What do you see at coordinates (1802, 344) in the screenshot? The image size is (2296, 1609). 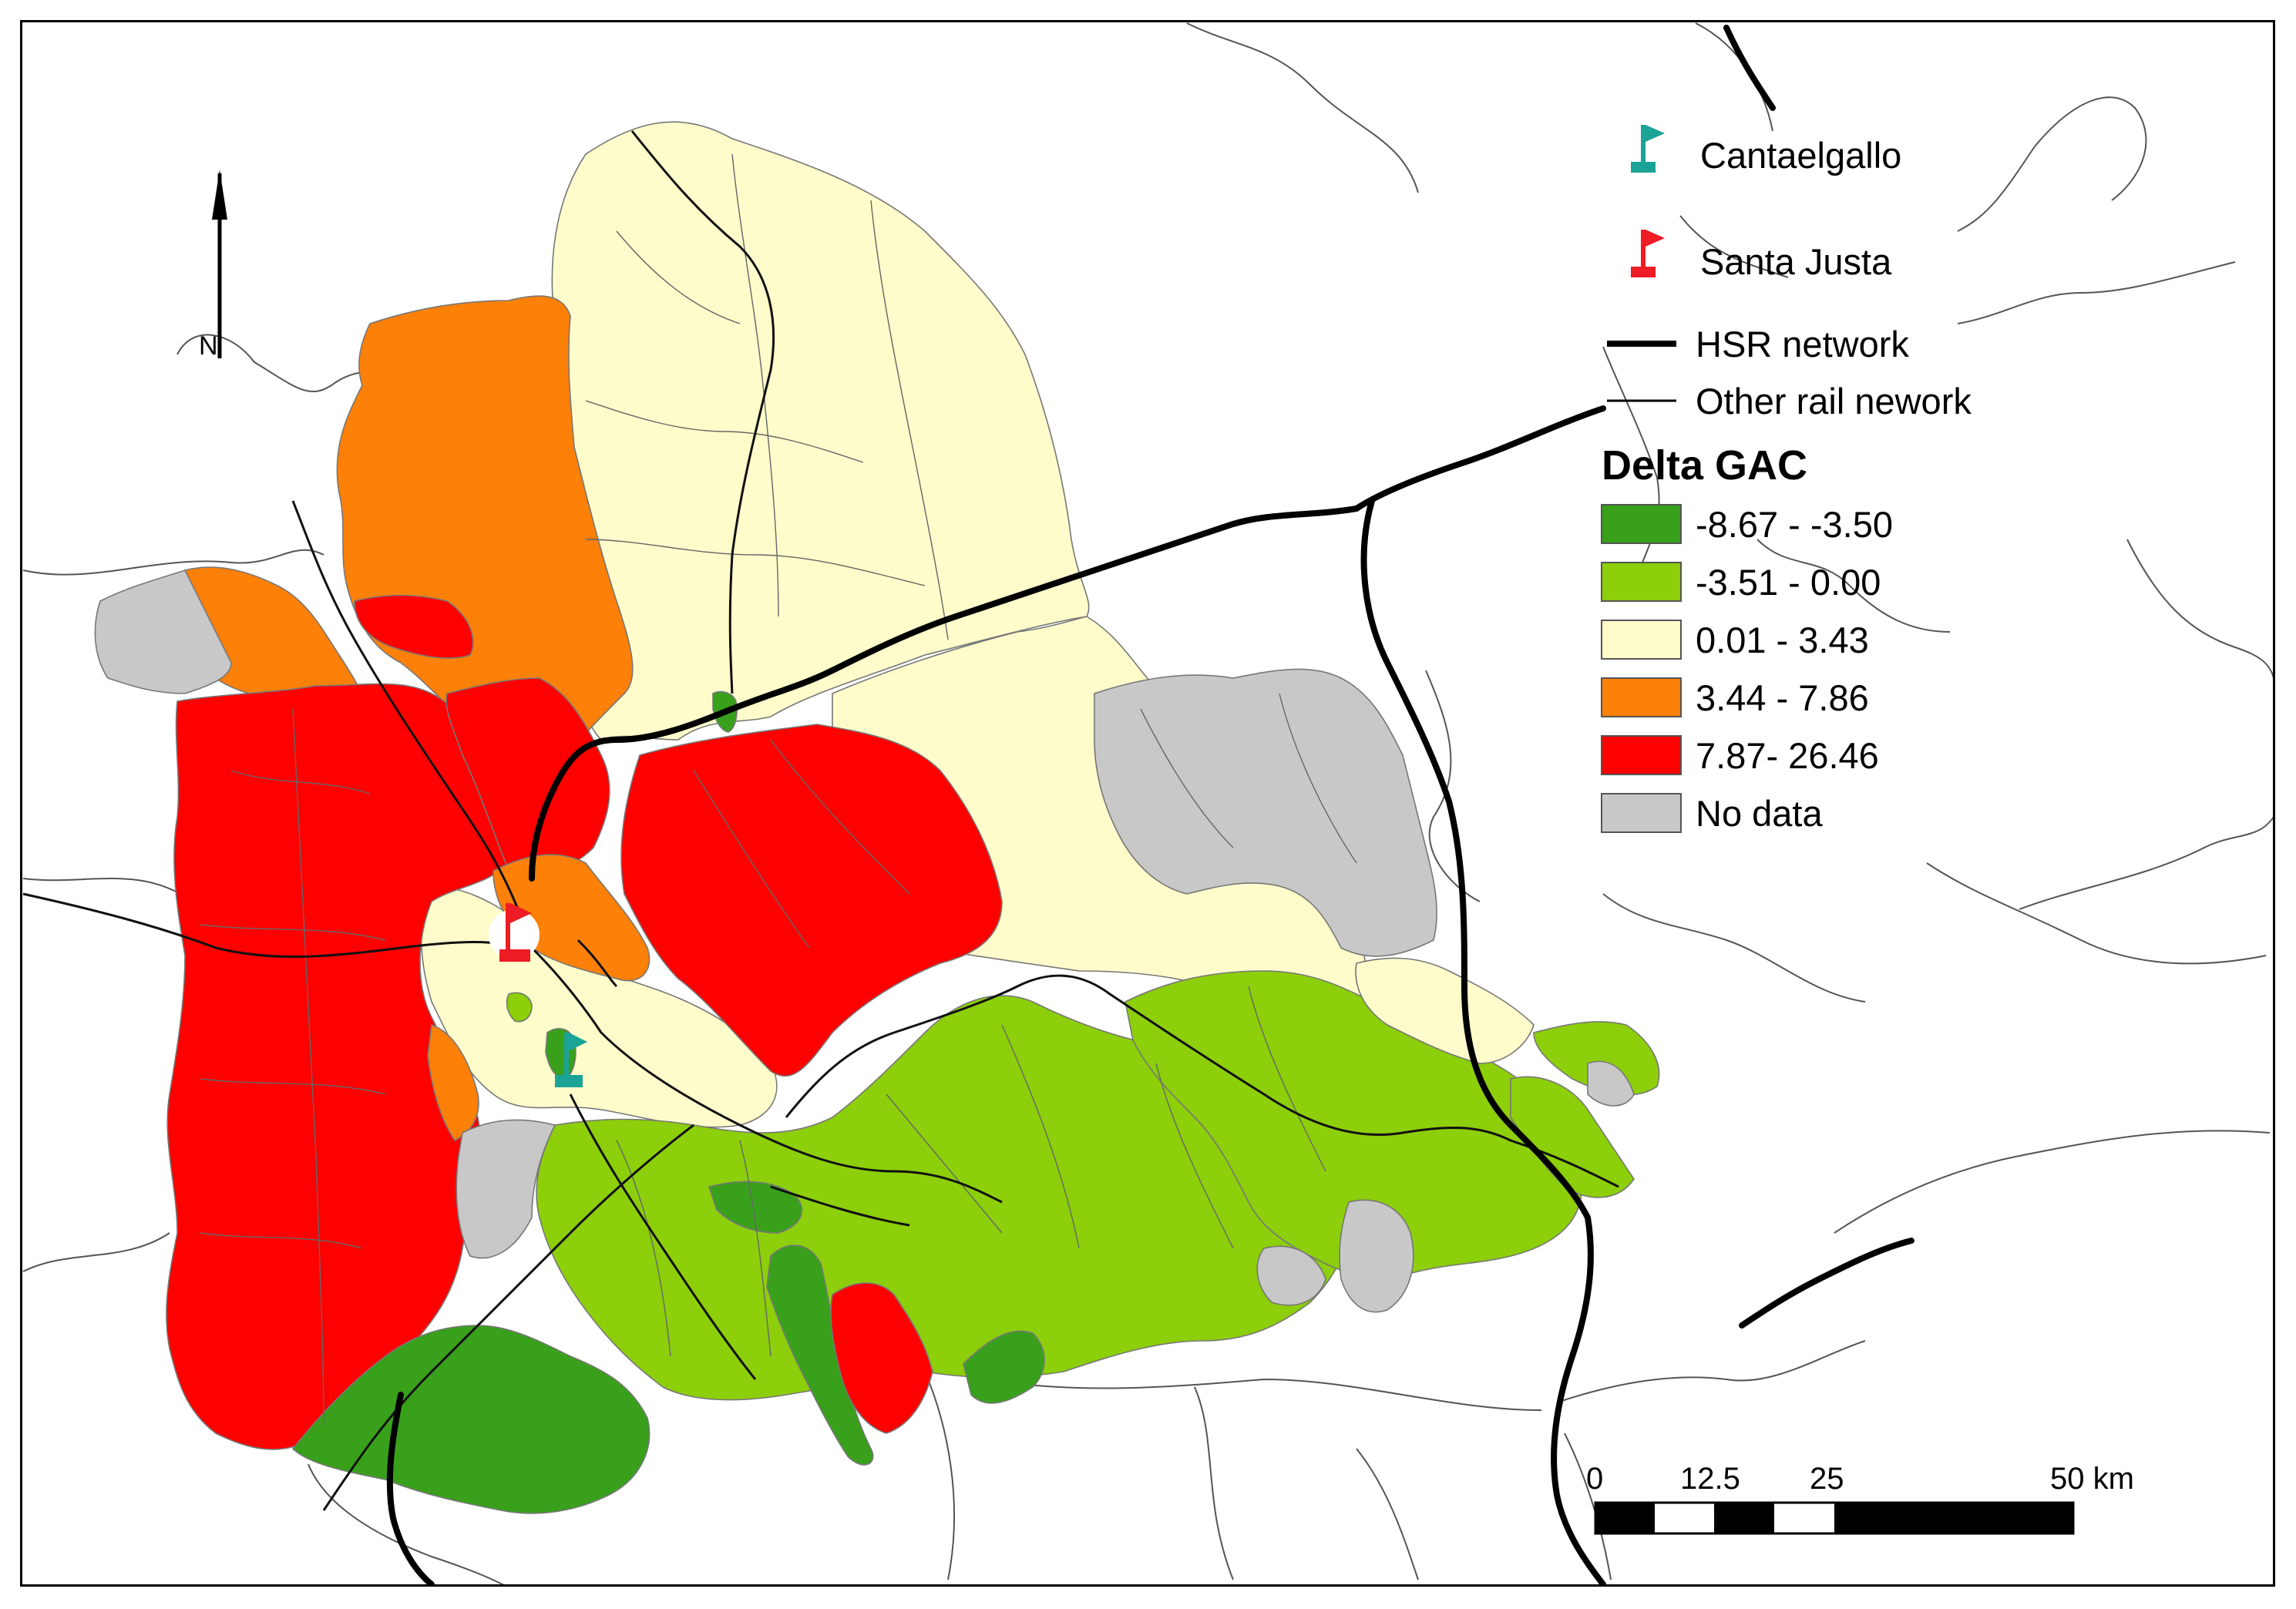 I see `legend-hsr-label: HSR network` at bounding box center [1802, 344].